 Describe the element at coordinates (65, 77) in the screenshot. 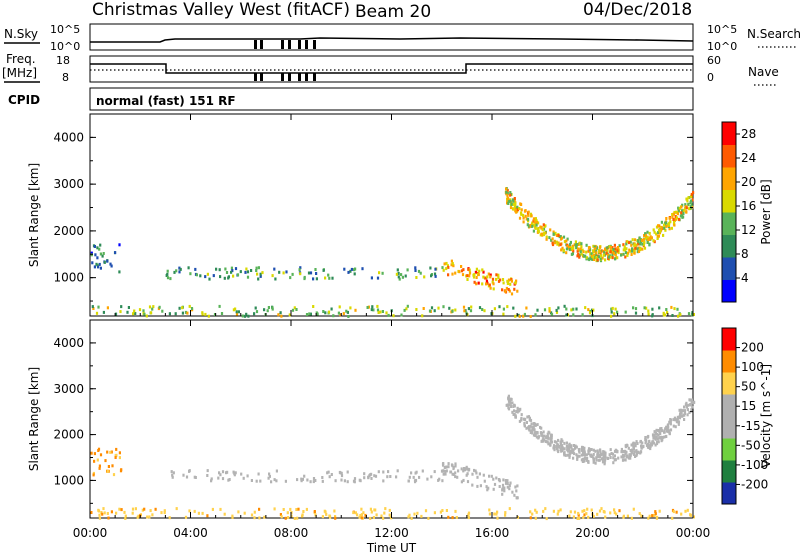

I see `freq-tick-low: 8` at that location.